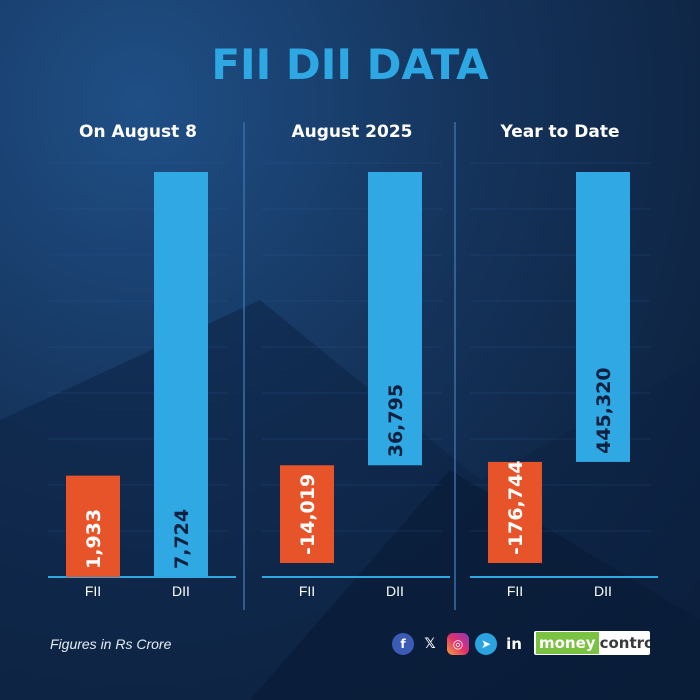 Image resolution: width=700 pixels, height=700 pixels. Describe the element at coordinates (111, 644) in the screenshot. I see `footer-note: Figures in Rs Crore` at that location.